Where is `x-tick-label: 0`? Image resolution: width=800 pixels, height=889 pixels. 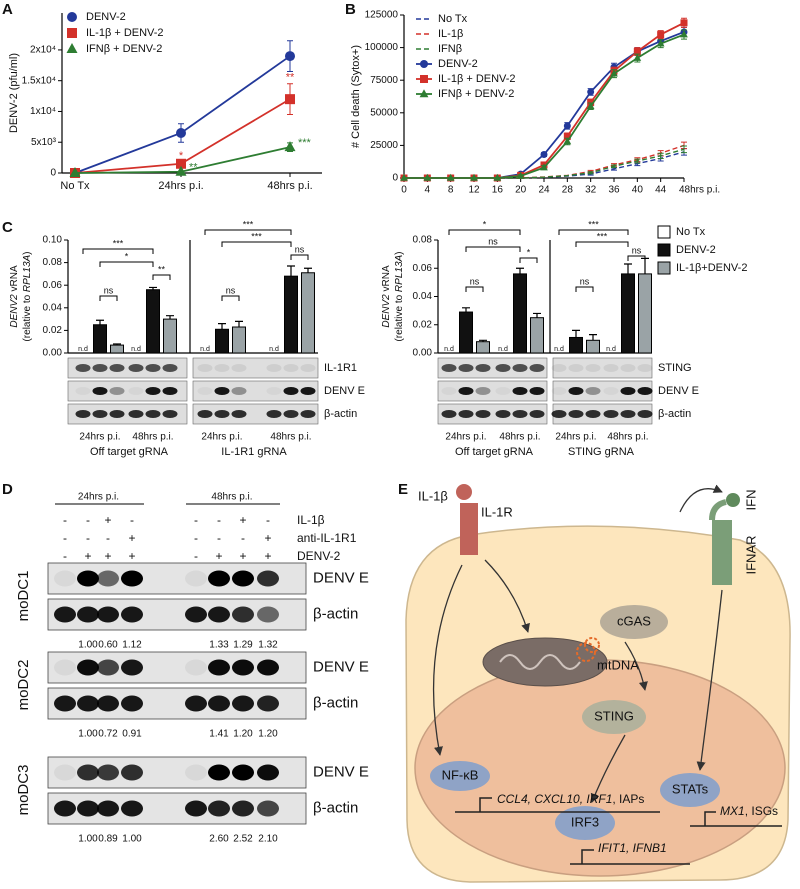
x-tick-label: 0 is located at coordinates (404, 190).